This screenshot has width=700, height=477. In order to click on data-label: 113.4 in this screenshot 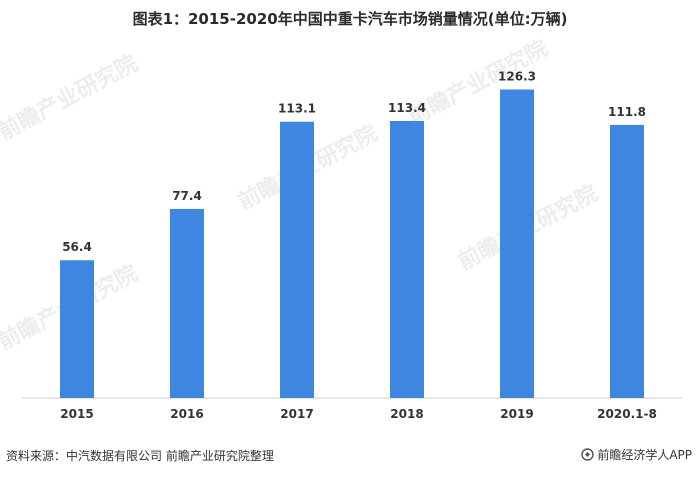, I will do `click(407, 108)`.